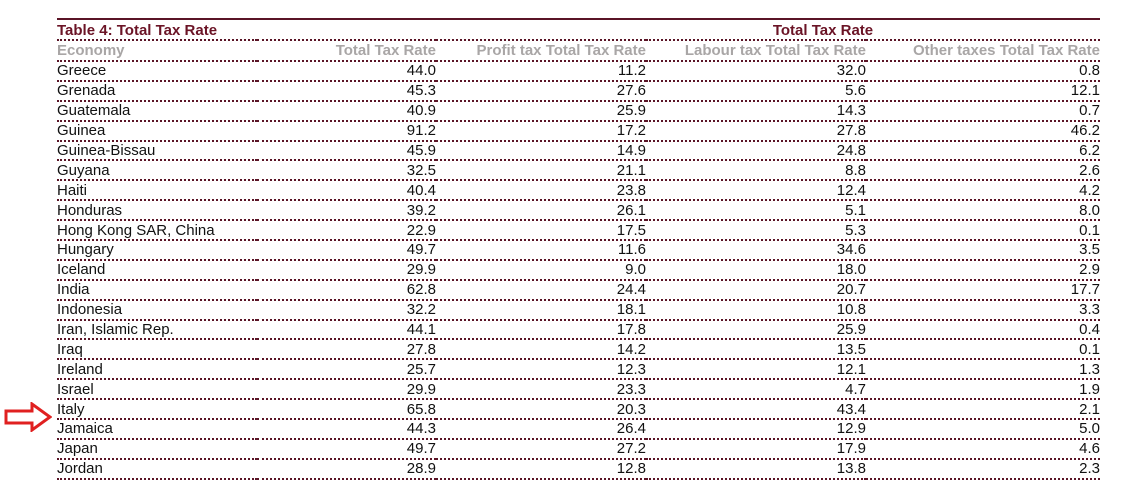 The image size is (1127, 483). Describe the element at coordinates (578, 211) in the screenshot. I see `table-row: Honduras 39.2 26.1 5.1 8.0` at that location.